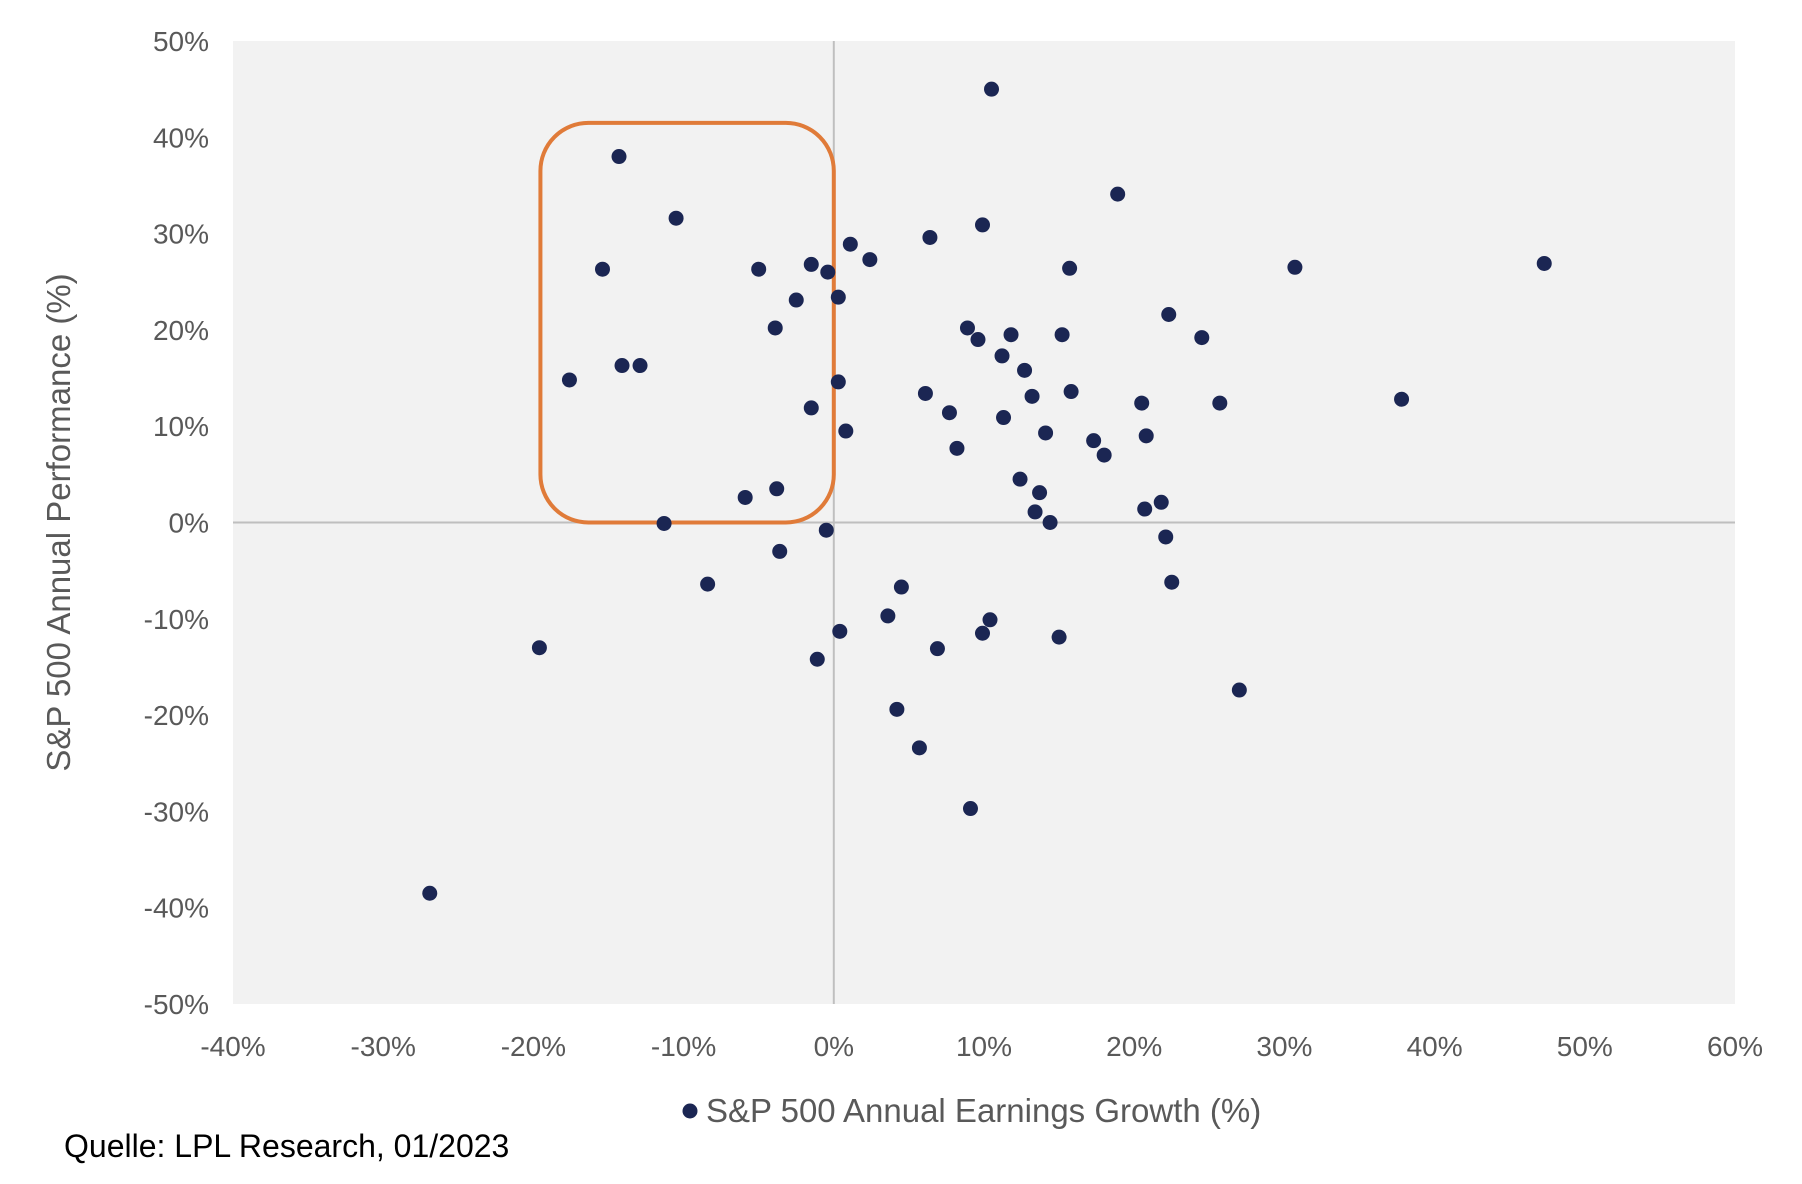 The width and height of the screenshot is (1802, 1184). I want to click on y-tick-label: 10%, so click(181, 426).